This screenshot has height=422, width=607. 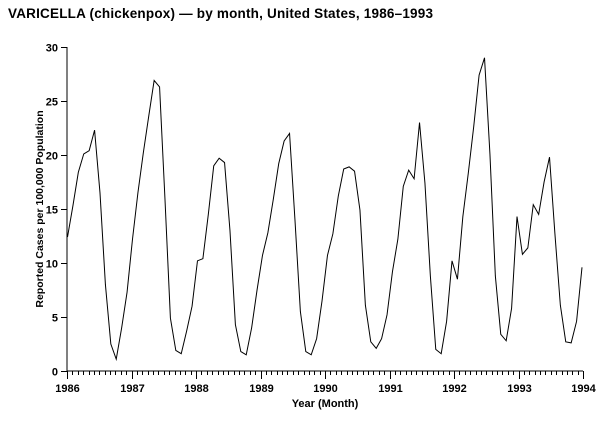 What do you see at coordinates (52, 103) in the screenshot?
I see `y-tick-label: 25` at bounding box center [52, 103].